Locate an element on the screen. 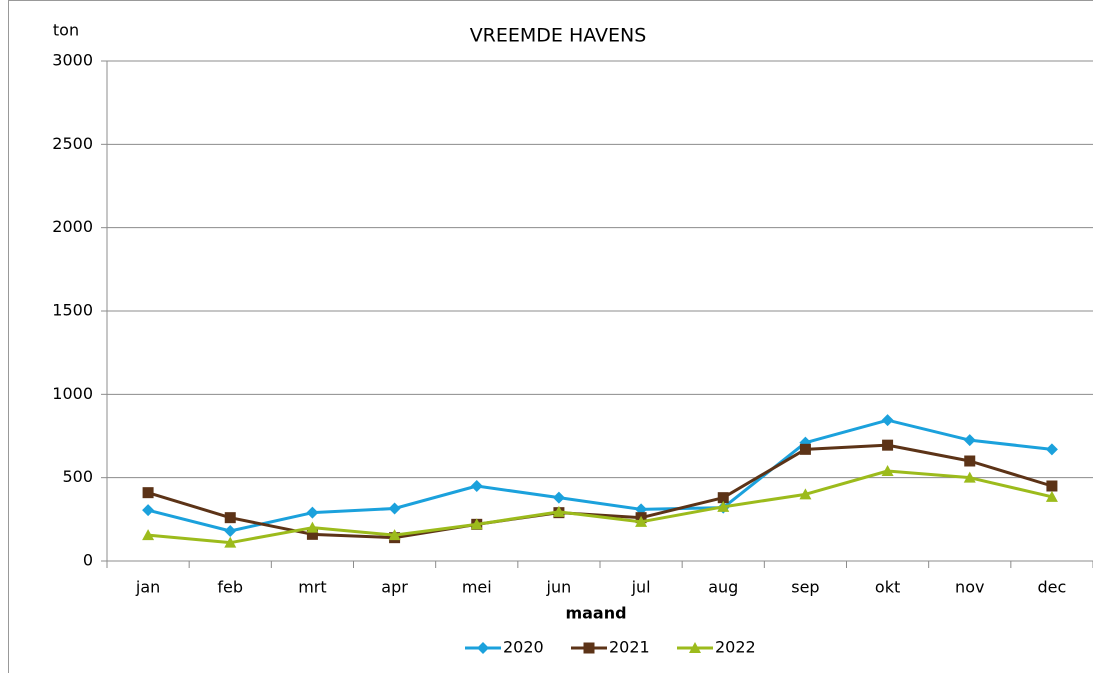  x-tick-label: sep is located at coordinates (805, 587).